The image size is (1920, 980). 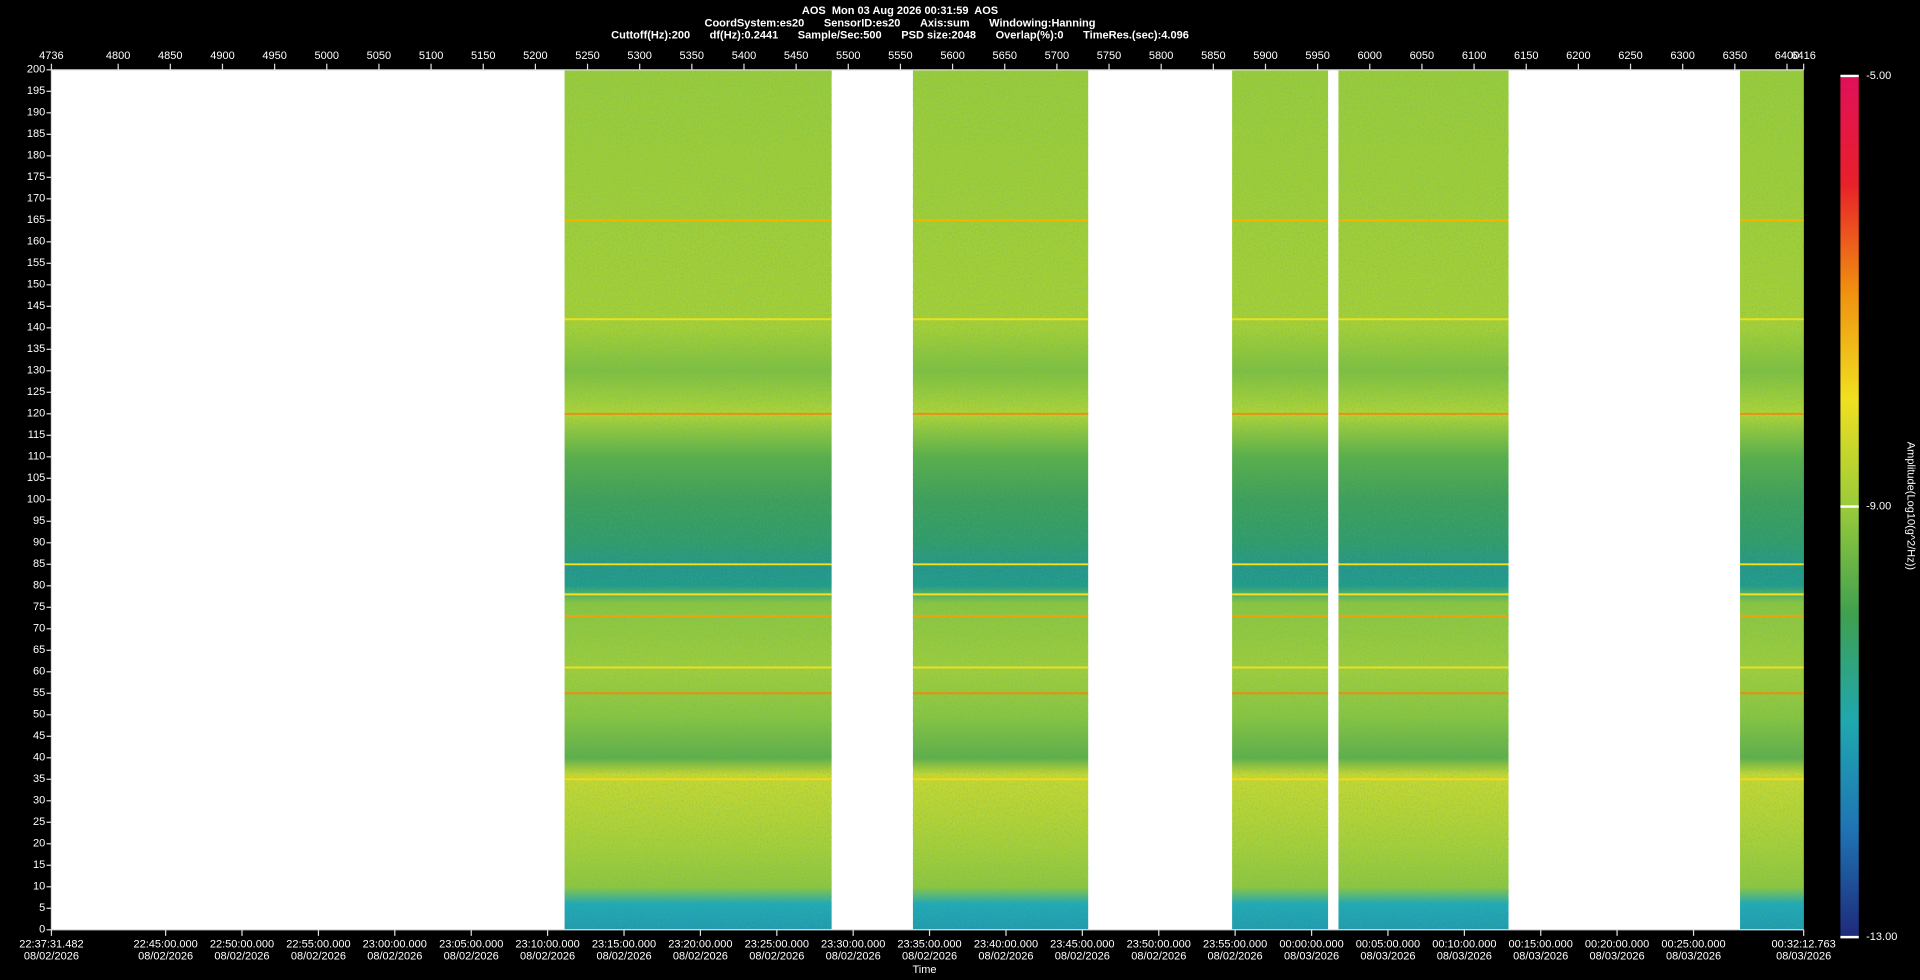 What do you see at coordinates (1682, 56) in the screenshot?
I see `x-tick-label: 6300` at bounding box center [1682, 56].